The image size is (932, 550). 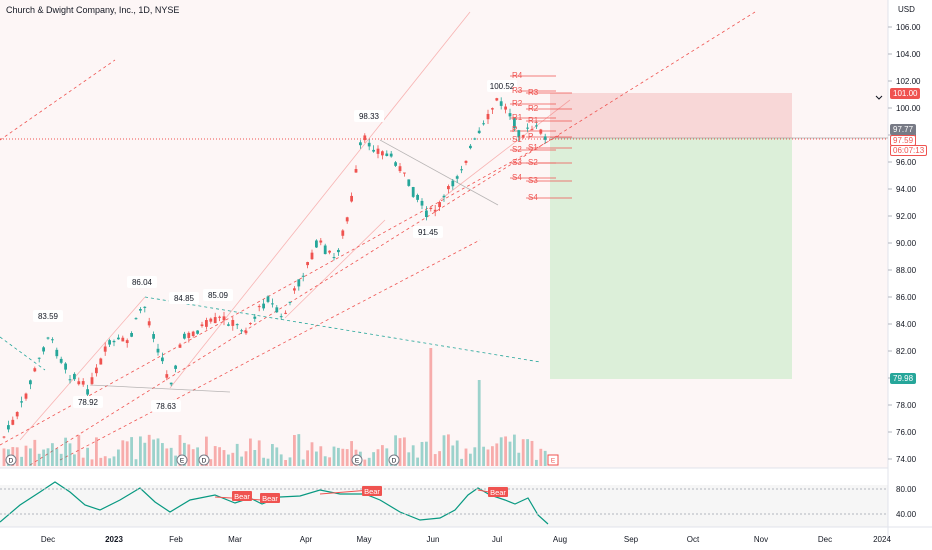 What do you see at coordinates (176, 539) in the screenshot?
I see `time-axis-label: Feb` at bounding box center [176, 539].